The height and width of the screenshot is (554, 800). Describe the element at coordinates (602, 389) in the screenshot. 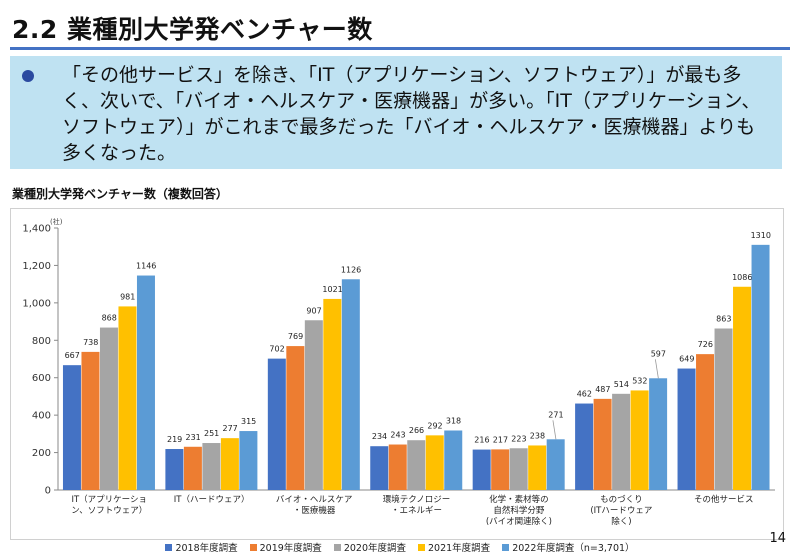

I see `data-label: 487` at that location.